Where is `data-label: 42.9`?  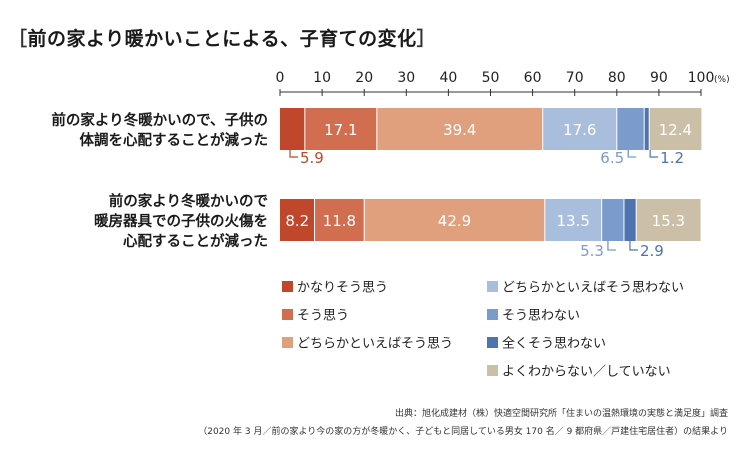
data-label: 42.9 is located at coordinates (454, 221).